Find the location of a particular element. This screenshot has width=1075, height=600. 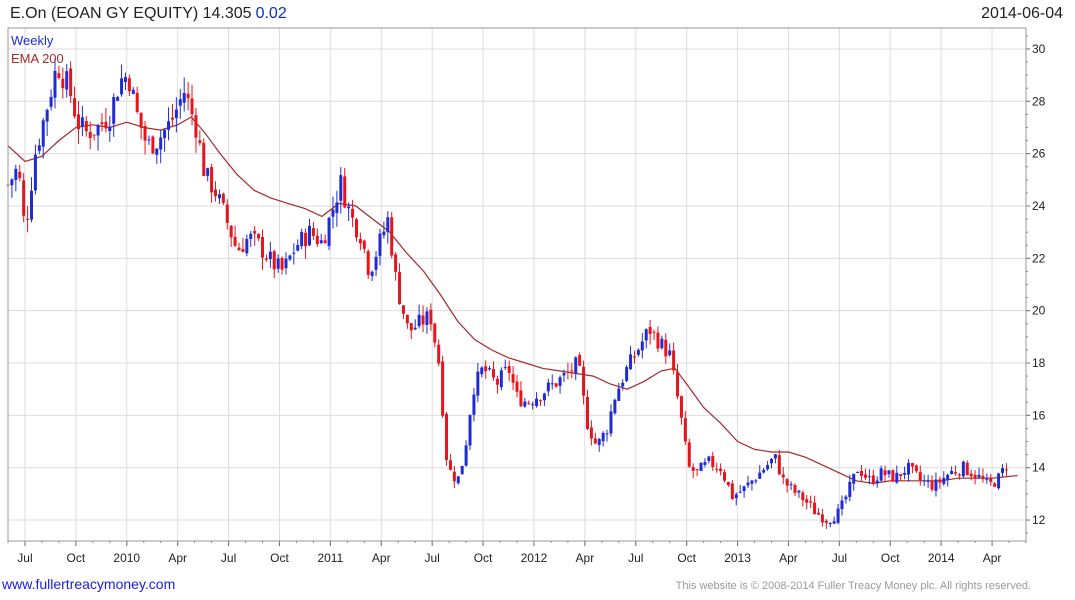

y-tick-label: 20 is located at coordinates (1039, 311).